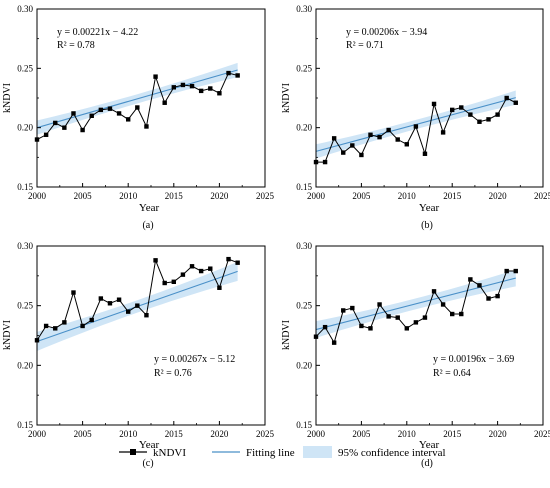 Image resolution: width=550 pixels, height=488 pixels. What do you see at coordinates (25, 425) in the screenshot?
I see `panel-c-ytick-label: 0.15` at bounding box center [25, 425].